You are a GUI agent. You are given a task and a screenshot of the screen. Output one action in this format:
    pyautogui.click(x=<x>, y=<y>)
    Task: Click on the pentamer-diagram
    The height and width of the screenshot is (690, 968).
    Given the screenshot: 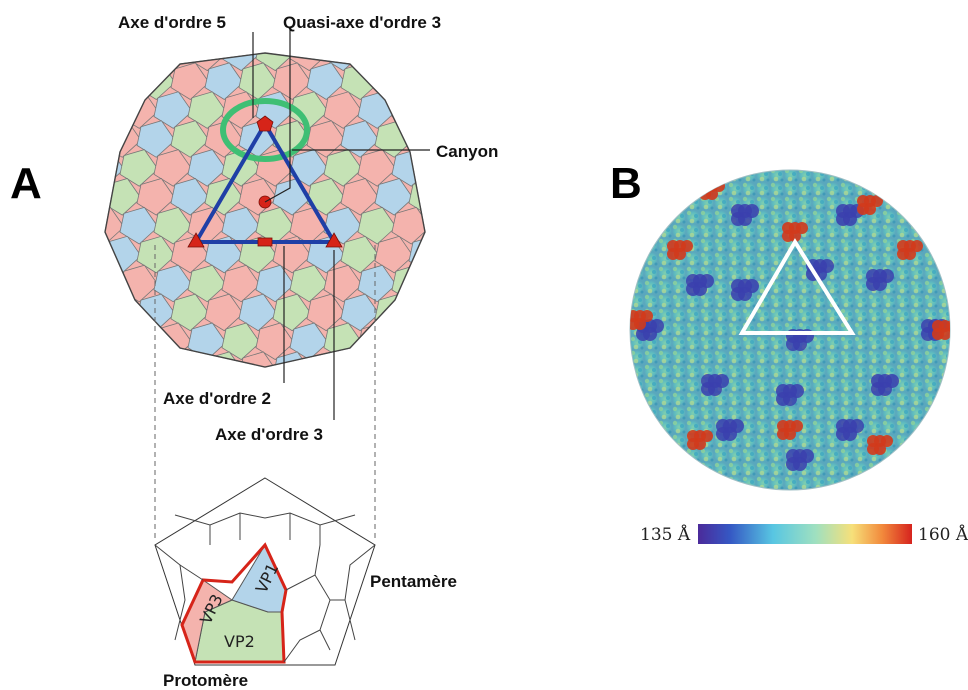 What is the action you would take?
    pyautogui.click(x=265, y=571)
    